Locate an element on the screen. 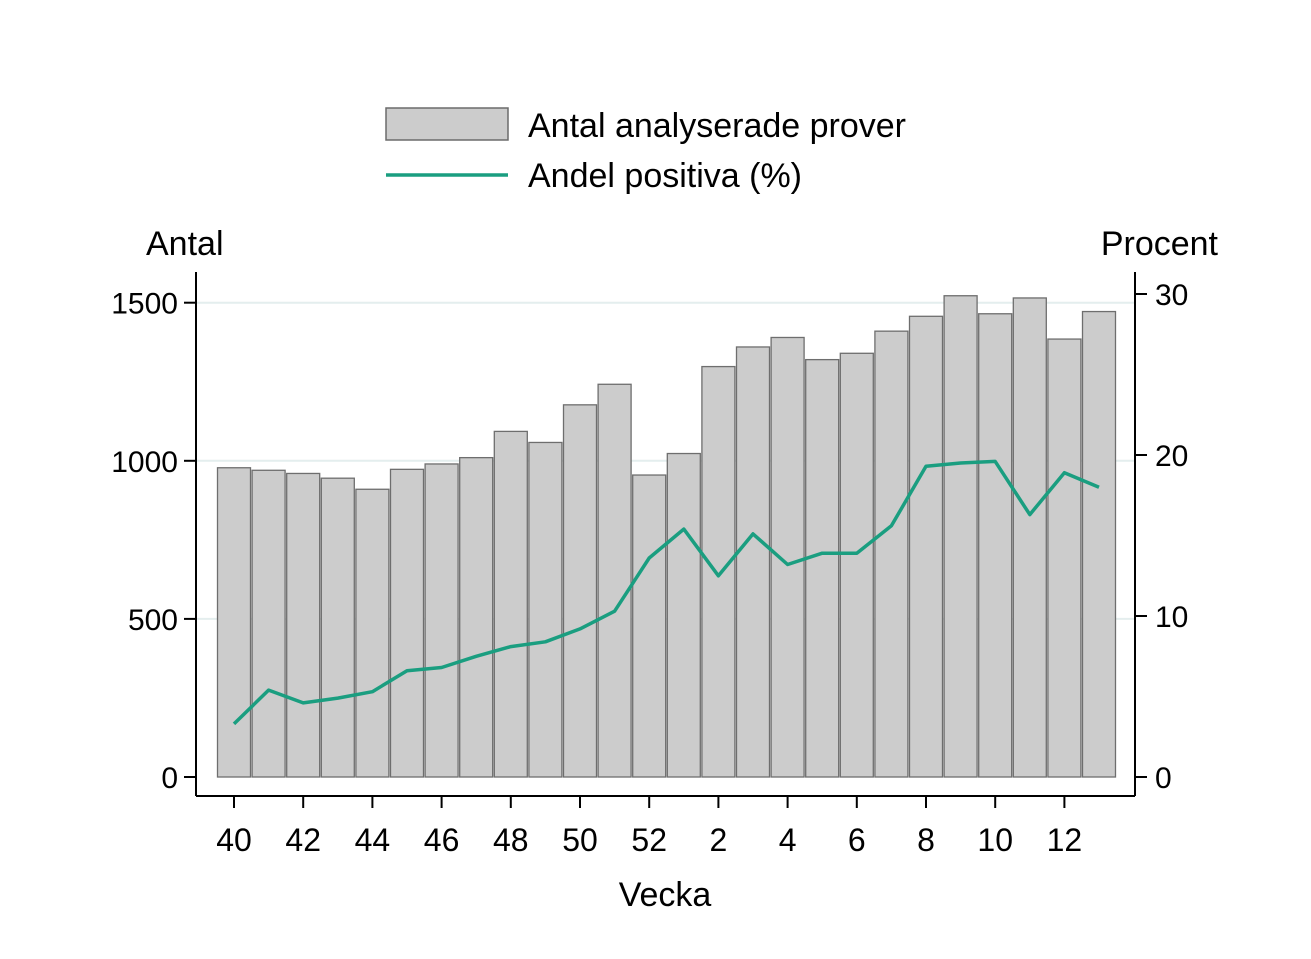 Image resolution: width=1311 pixels, height=959 pixels. x-tick-label: 6 is located at coordinates (857, 840).